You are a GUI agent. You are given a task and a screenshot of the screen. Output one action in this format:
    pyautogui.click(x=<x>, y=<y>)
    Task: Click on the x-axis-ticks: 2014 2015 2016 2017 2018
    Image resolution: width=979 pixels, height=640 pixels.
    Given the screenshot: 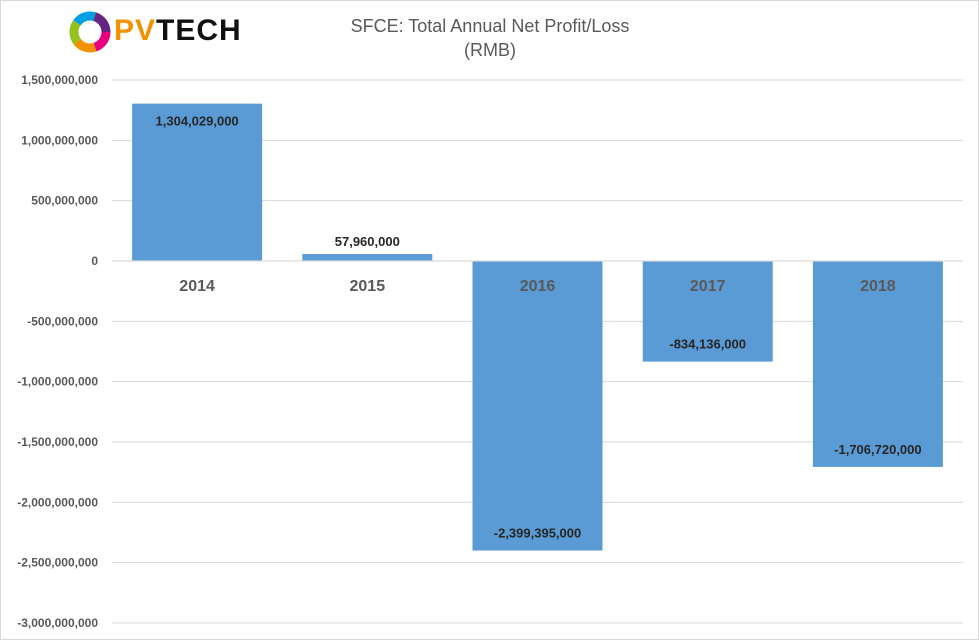 What is the action you would take?
    pyautogui.click(x=537, y=286)
    